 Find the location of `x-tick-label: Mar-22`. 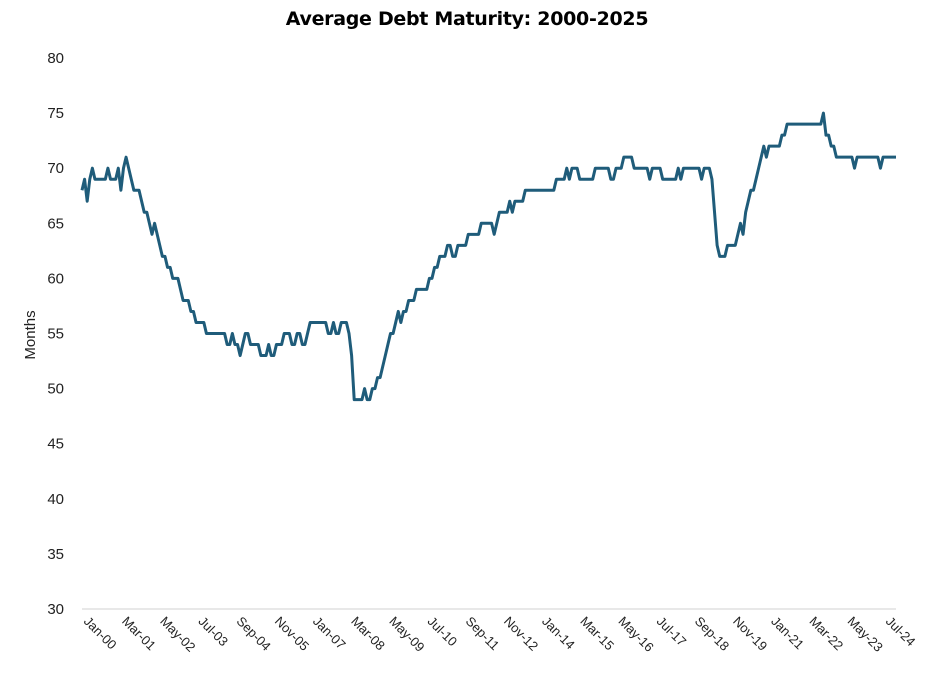

x-tick-label: Mar-22 is located at coordinates (826, 634).